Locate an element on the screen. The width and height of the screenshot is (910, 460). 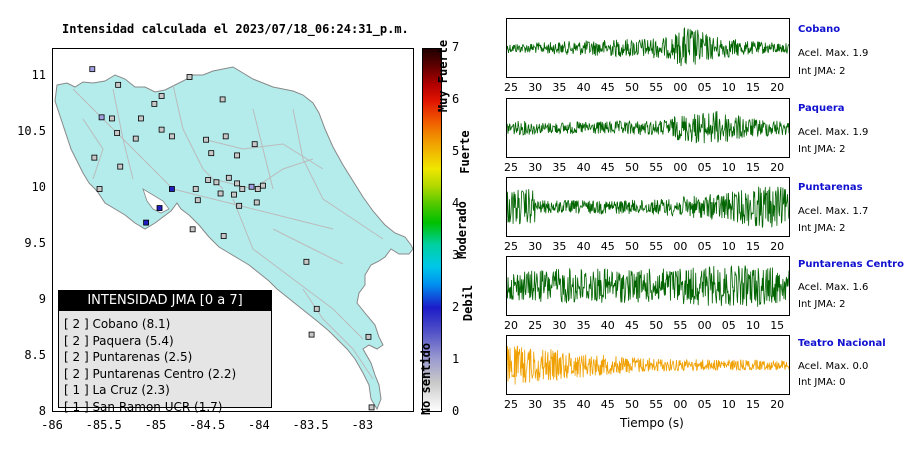
station-name: Puntarenas is located at coordinates (830, 187).